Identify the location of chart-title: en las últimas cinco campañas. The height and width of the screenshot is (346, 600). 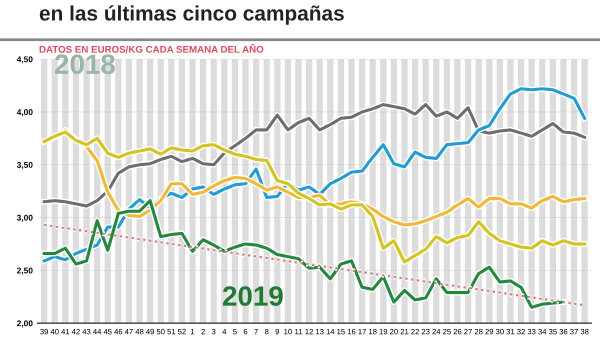
(192, 15).